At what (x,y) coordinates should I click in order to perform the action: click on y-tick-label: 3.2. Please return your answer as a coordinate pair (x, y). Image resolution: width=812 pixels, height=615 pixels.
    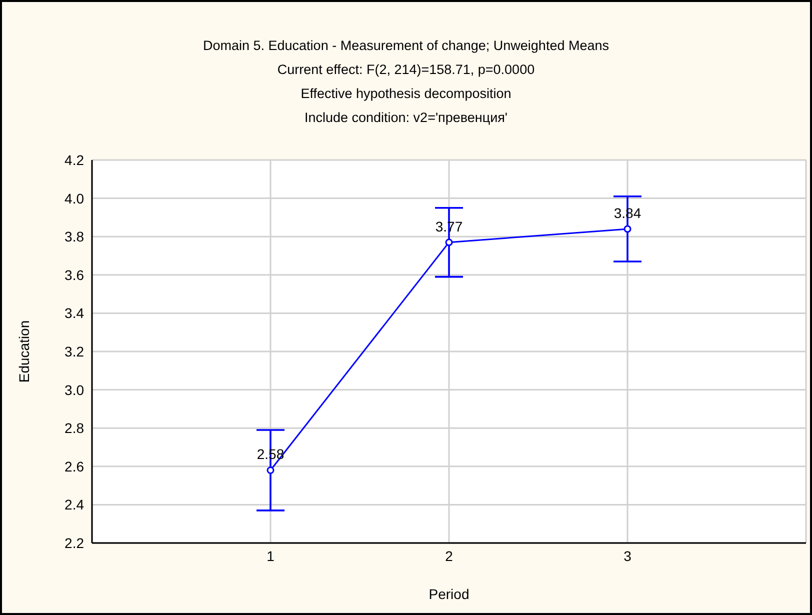
    Looking at the image, I should click on (74, 351).